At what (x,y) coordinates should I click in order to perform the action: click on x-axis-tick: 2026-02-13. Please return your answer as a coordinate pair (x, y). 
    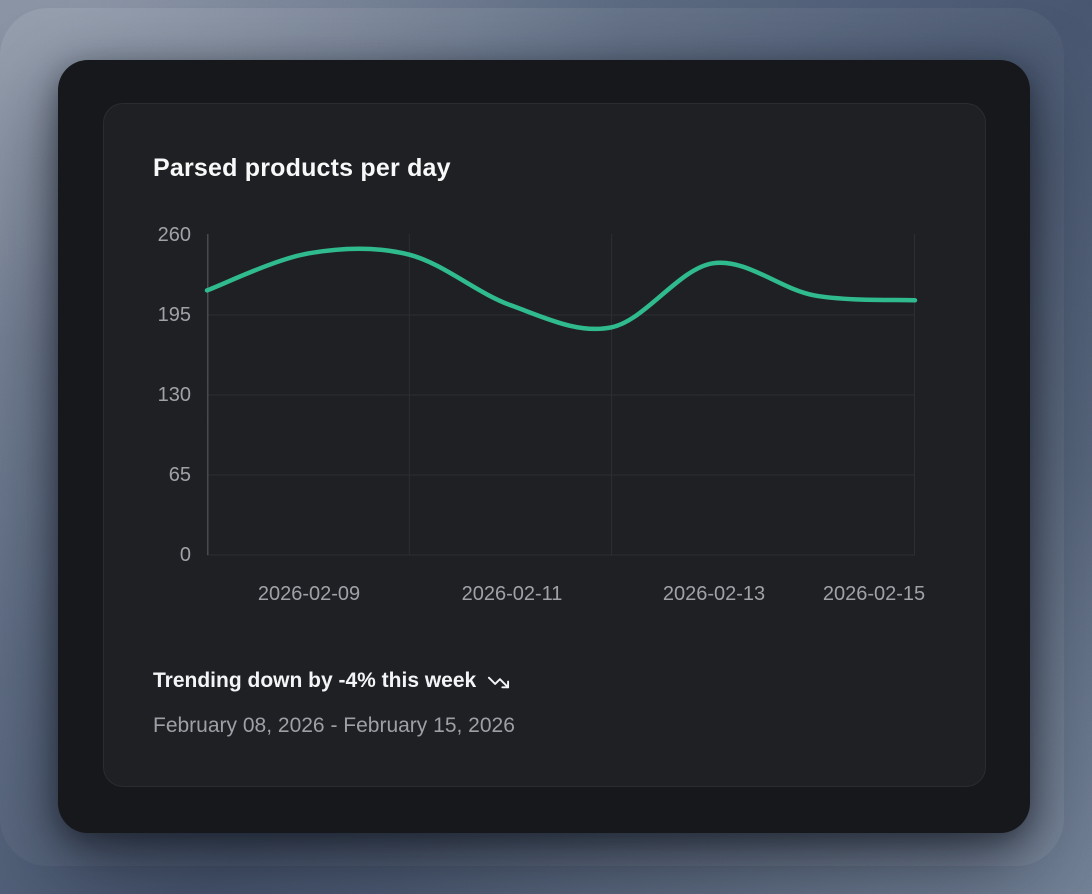
    Looking at the image, I should click on (714, 594).